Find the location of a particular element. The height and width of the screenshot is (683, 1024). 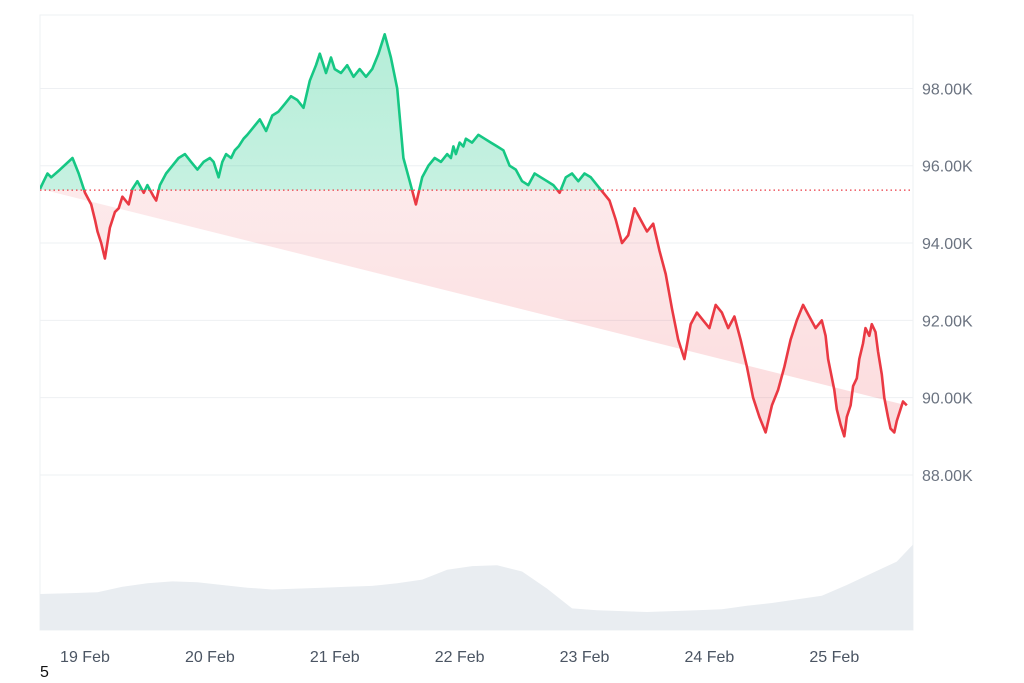

volume-area-path is located at coordinates (476, 587).